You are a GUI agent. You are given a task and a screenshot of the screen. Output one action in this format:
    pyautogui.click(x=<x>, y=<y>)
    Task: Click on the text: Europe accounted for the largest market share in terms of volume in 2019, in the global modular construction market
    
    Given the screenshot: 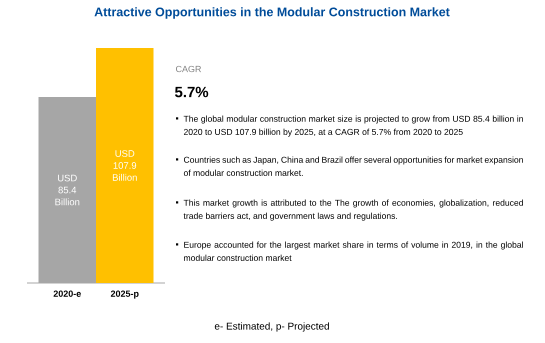 What is the action you would take?
    pyautogui.click(x=353, y=251)
    